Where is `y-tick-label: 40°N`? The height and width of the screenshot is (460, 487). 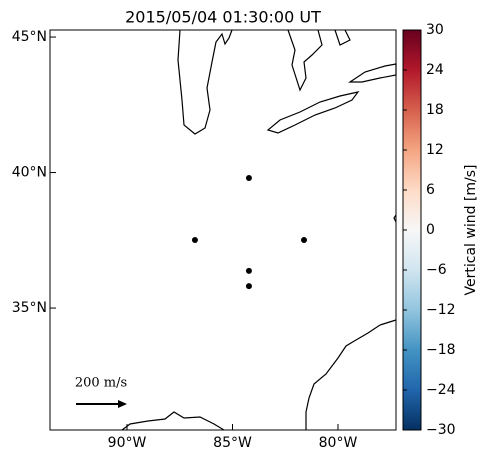 y-tick-label: 40°N is located at coordinates (29, 173).